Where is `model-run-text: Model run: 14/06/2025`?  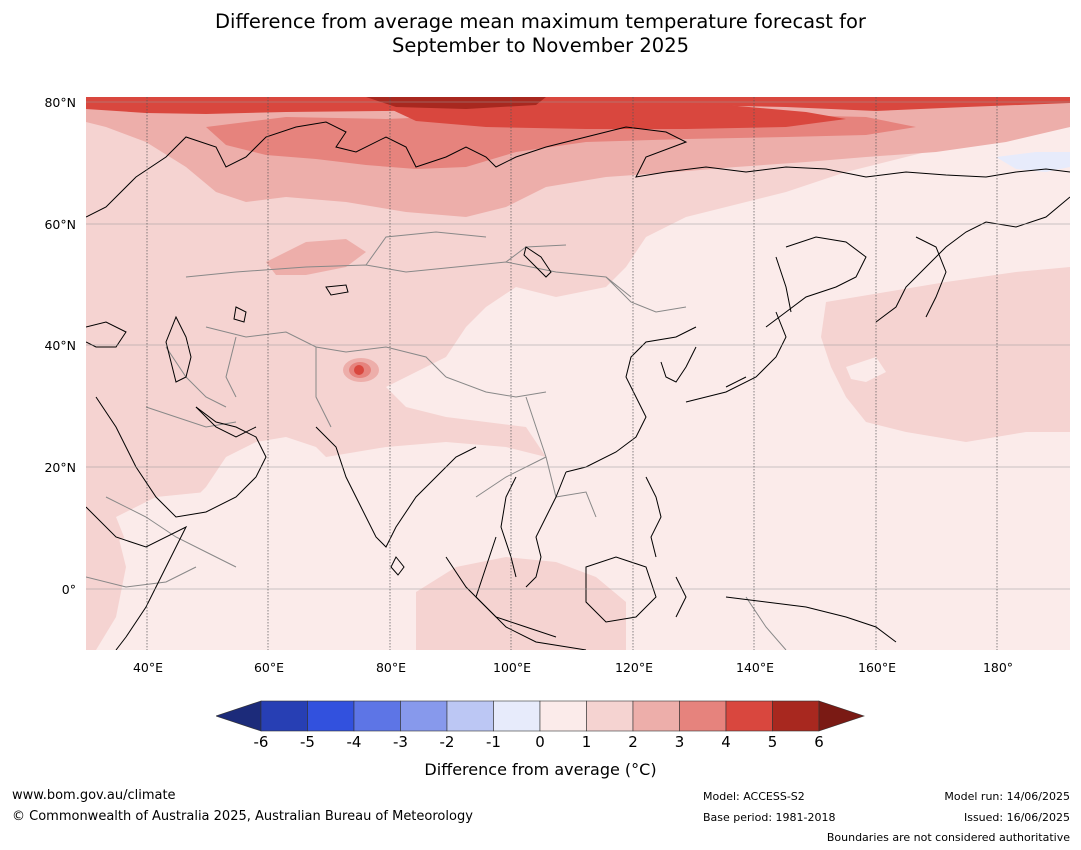 model-run-text: Model run: 14/06/2025 is located at coordinates (1007, 796).